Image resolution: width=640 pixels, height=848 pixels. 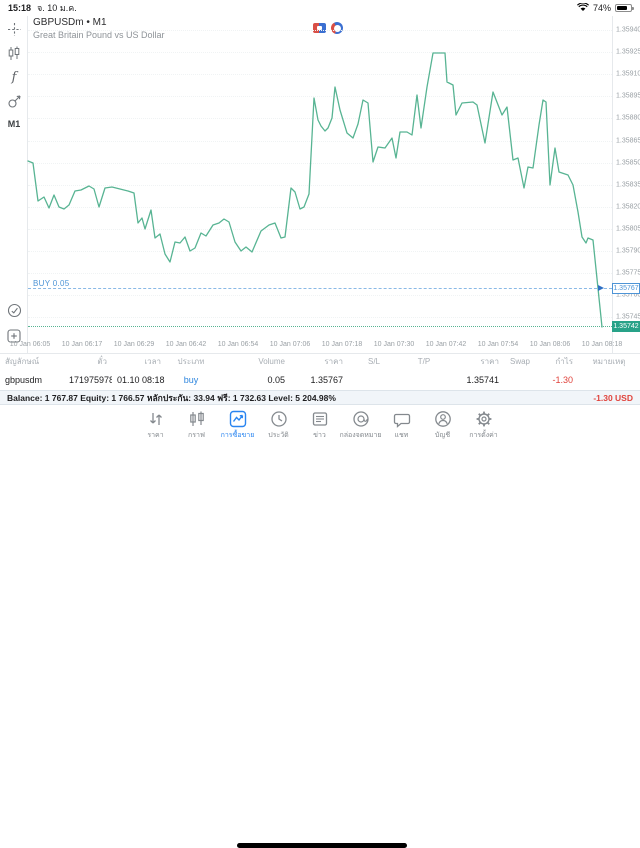 I want to click on tab-label: ประวัติ, so click(x=278, y=435).